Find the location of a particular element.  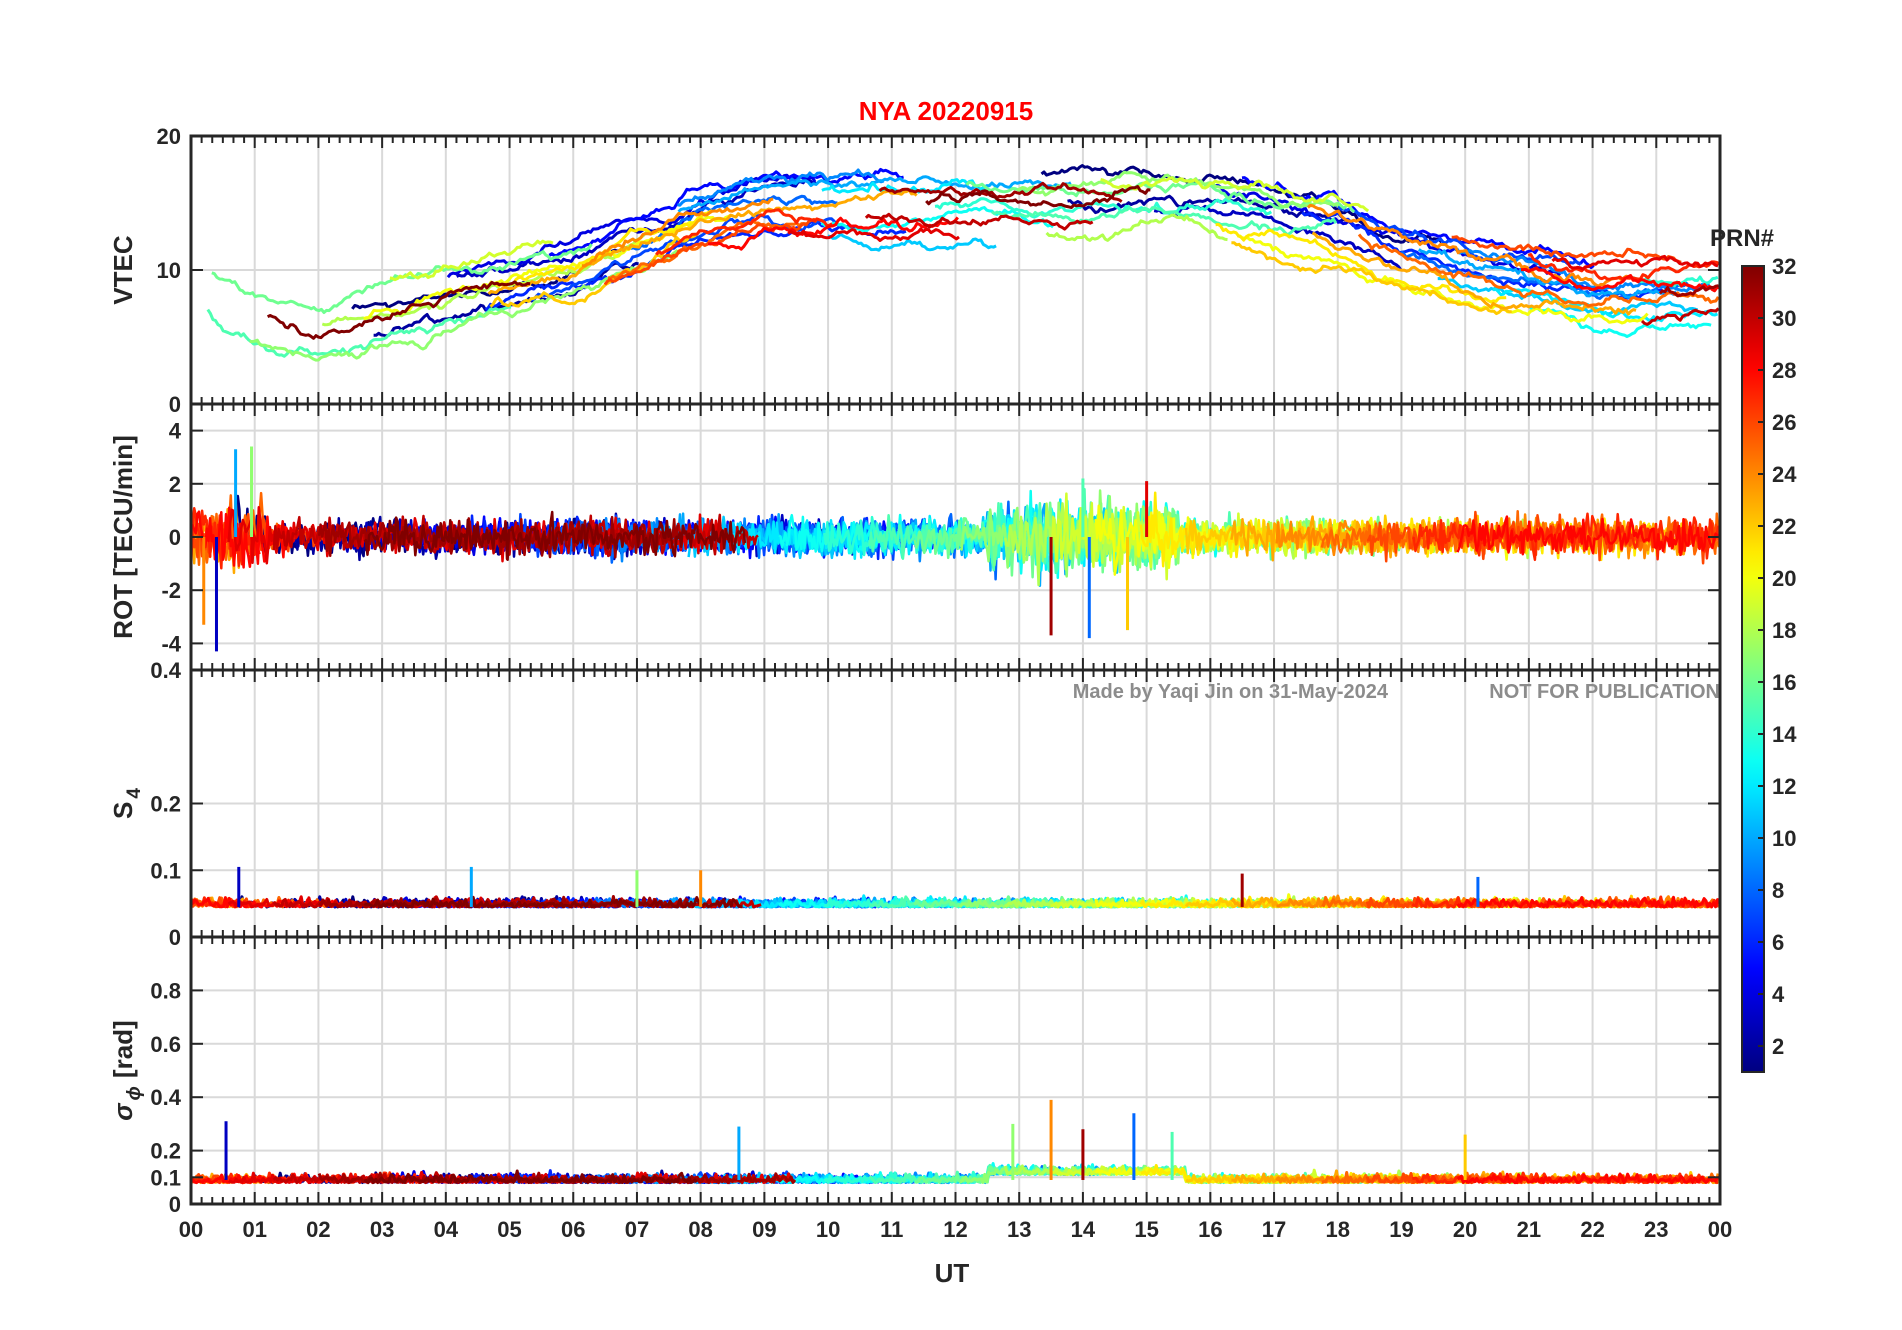

x-tick-label: 08 is located at coordinates (700, 1229).